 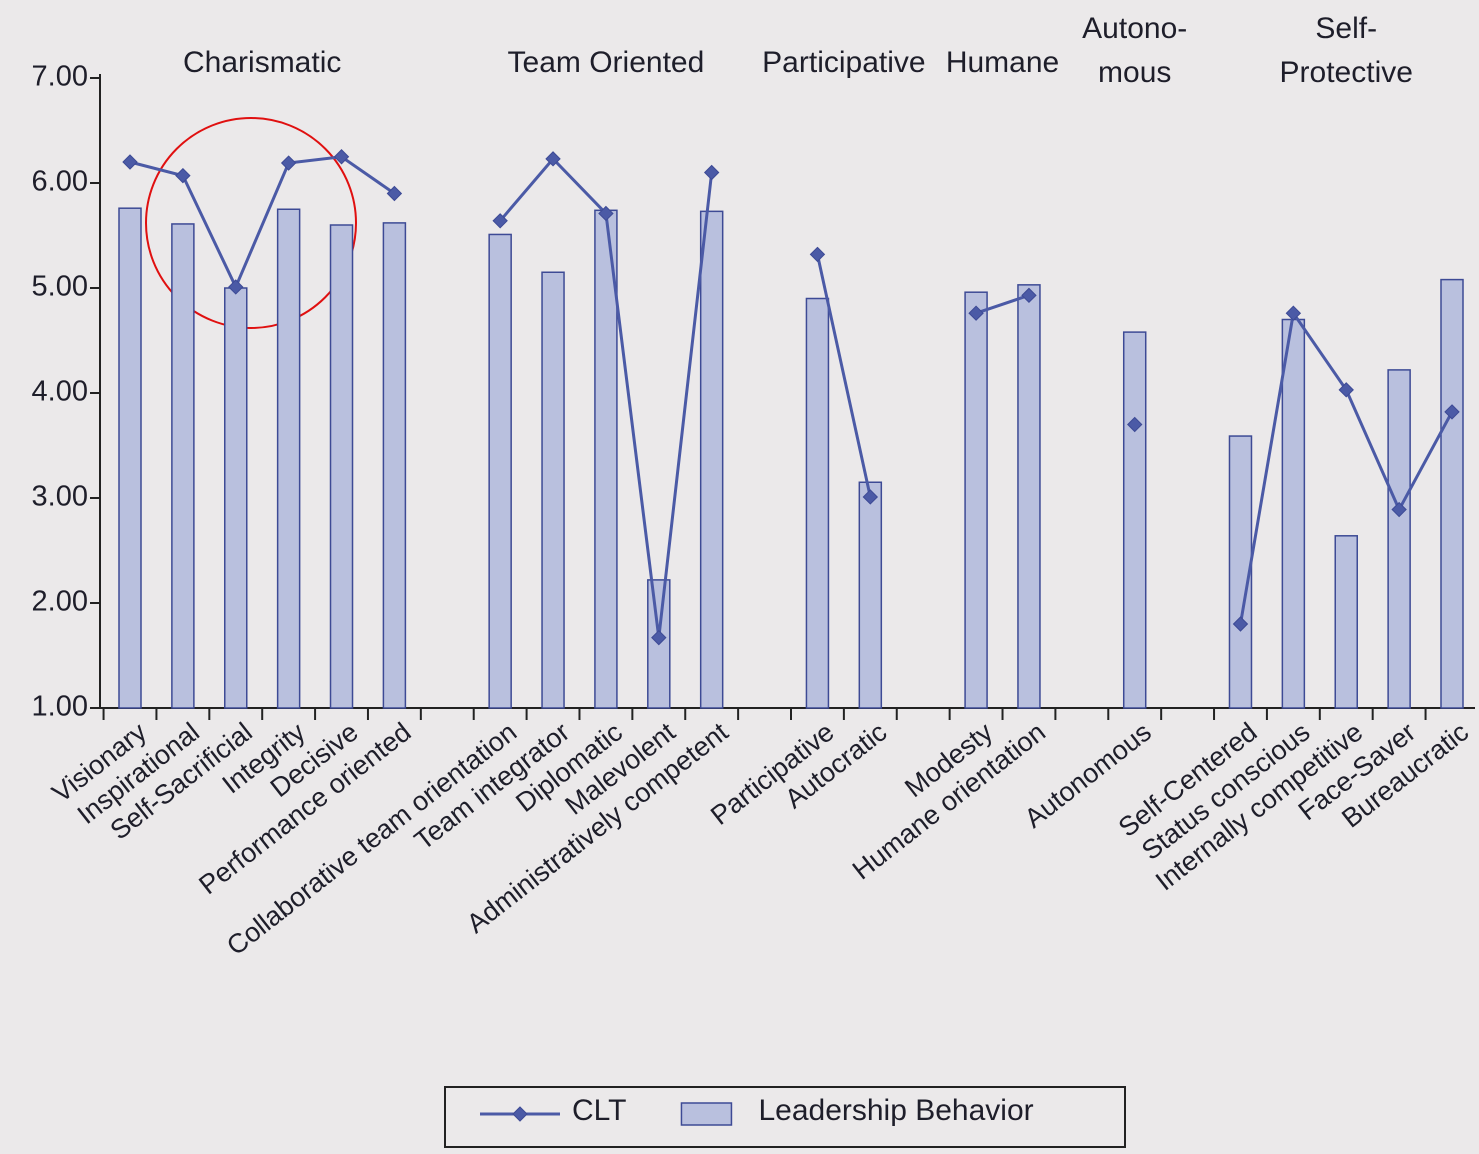 I want to click on group-label: Team Oriented, so click(x=606, y=62).